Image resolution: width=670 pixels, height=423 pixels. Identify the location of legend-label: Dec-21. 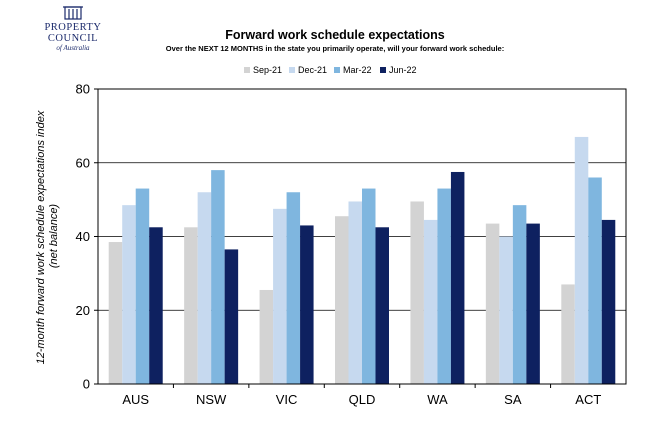
(312, 70).